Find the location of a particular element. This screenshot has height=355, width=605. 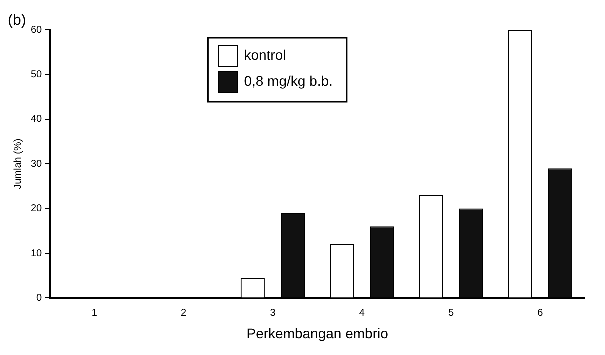

legend-label: 0,8 mg/kg b.b. is located at coordinates (288, 80).